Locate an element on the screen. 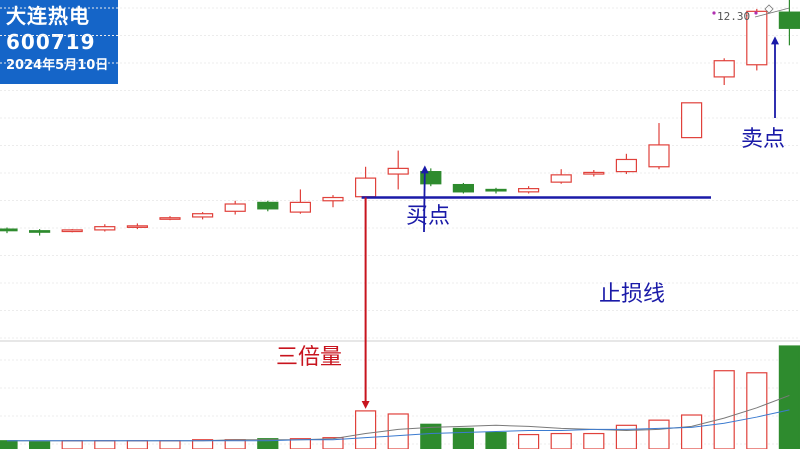 This screenshot has height=449, width=800. buy-point-label: 买点 is located at coordinates (428, 216).